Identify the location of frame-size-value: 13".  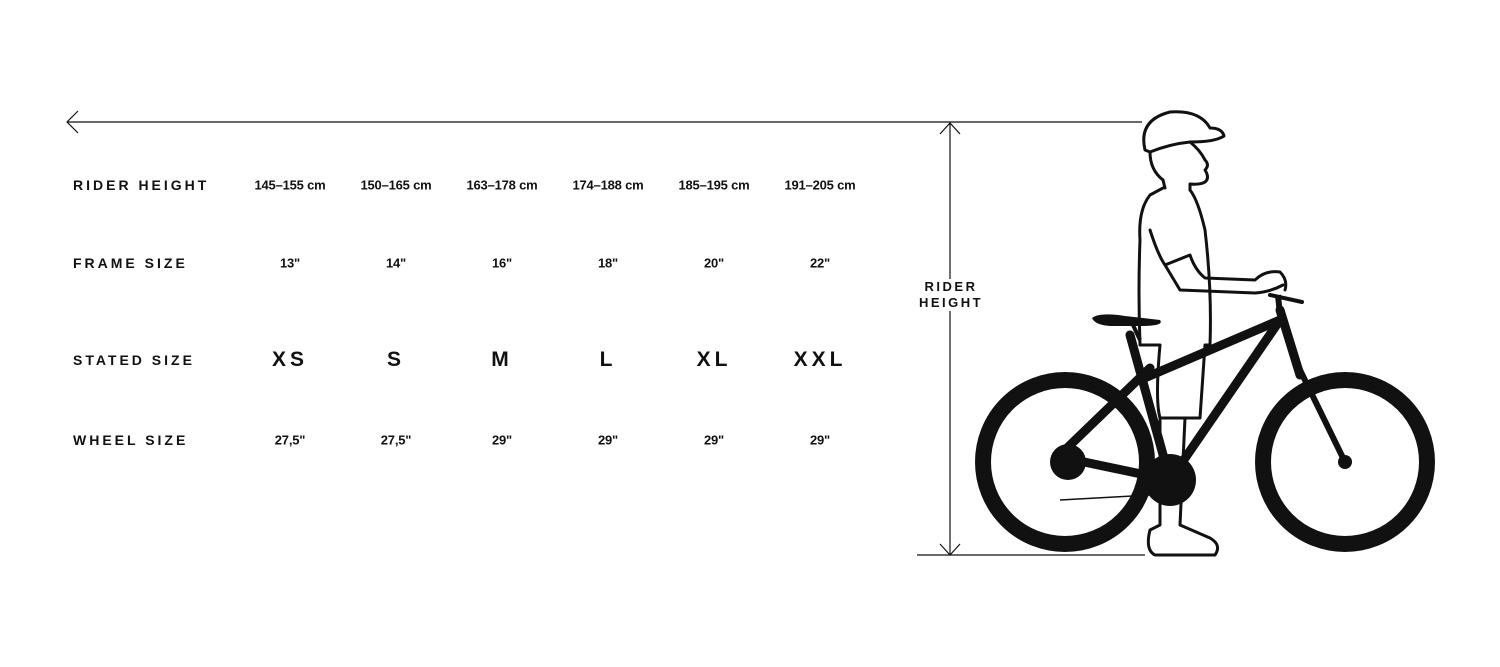
(290, 263).